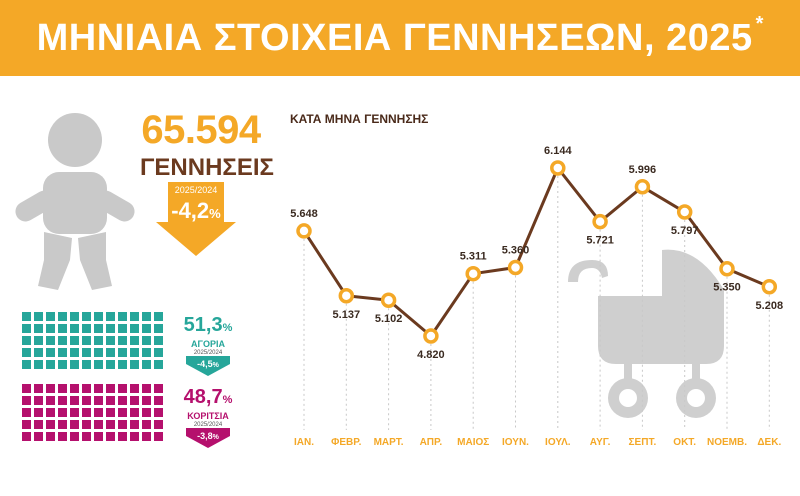 This screenshot has height=496, width=800. I want to click on girls-waffle-grid, so click(92, 412).